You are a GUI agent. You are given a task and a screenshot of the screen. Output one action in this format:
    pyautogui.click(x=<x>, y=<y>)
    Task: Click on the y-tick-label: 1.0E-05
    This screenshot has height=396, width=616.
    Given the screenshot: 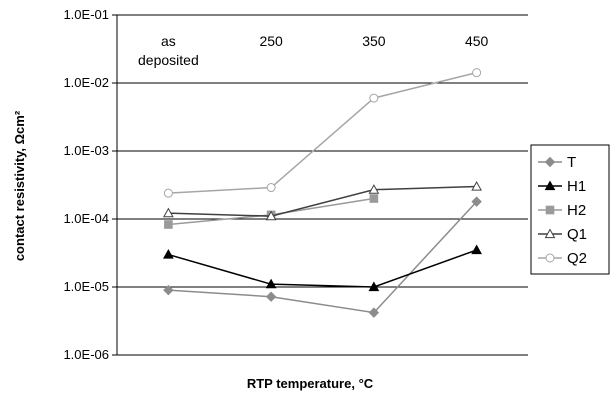 What is the action you would take?
    pyautogui.click(x=86, y=286)
    